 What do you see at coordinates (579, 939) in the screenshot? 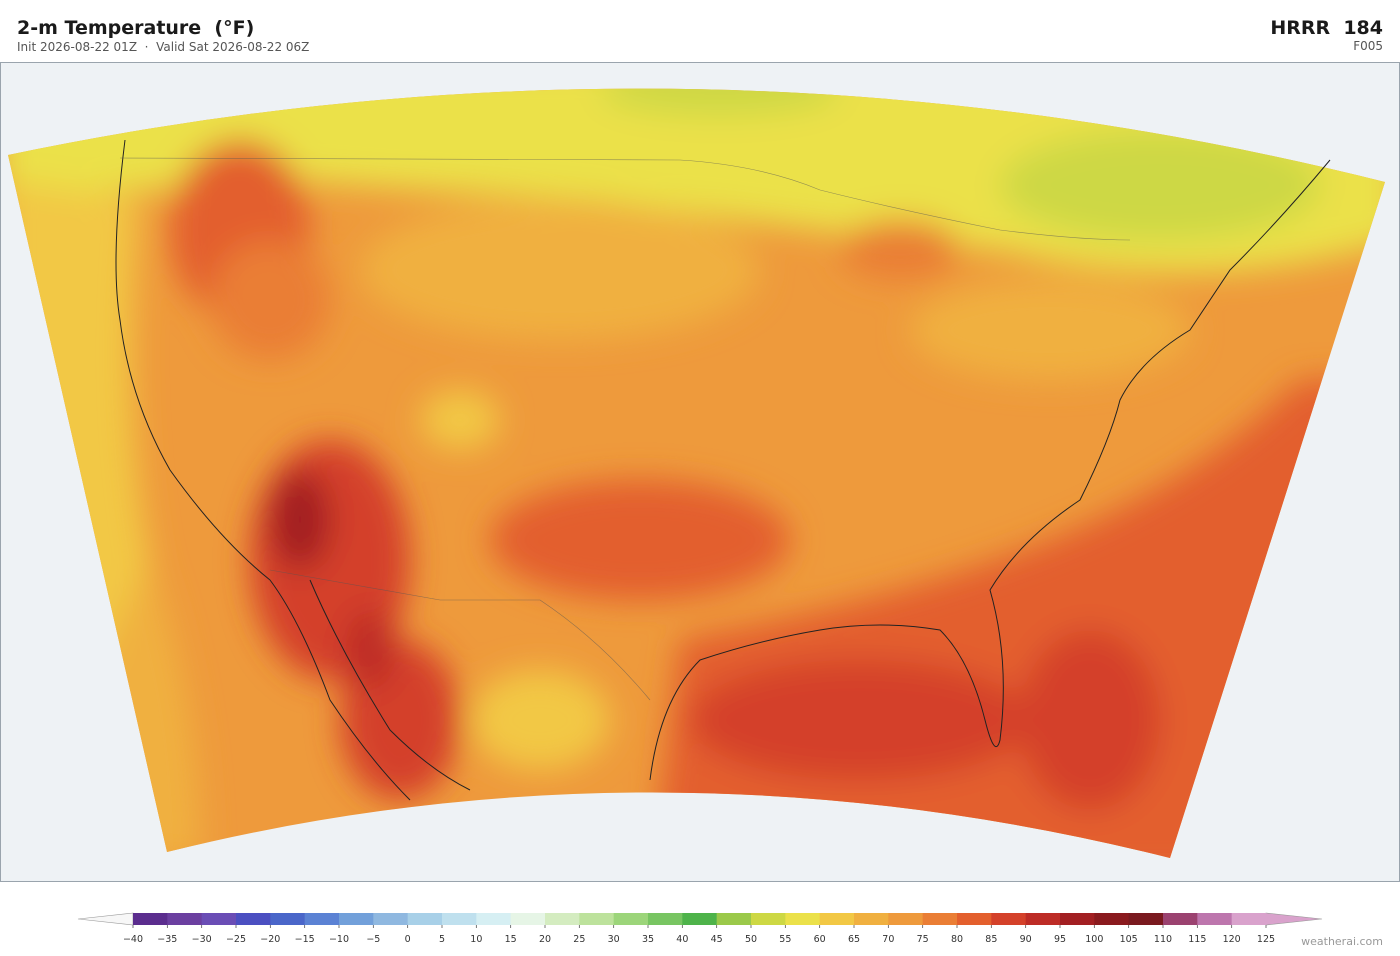
I see `colorbar-tick-label: 25` at bounding box center [579, 939].